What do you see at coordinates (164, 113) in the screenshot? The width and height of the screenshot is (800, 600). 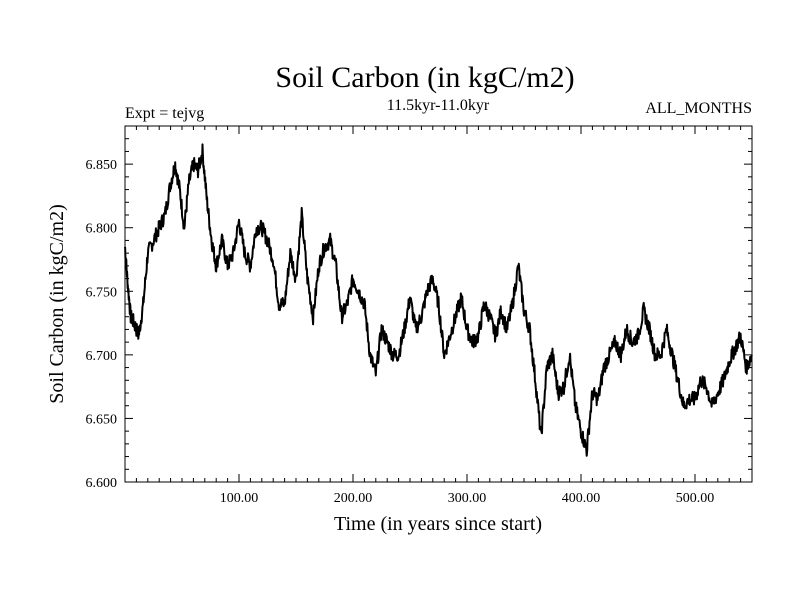 I see `experiment-label: Expt = tejvg` at bounding box center [164, 113].